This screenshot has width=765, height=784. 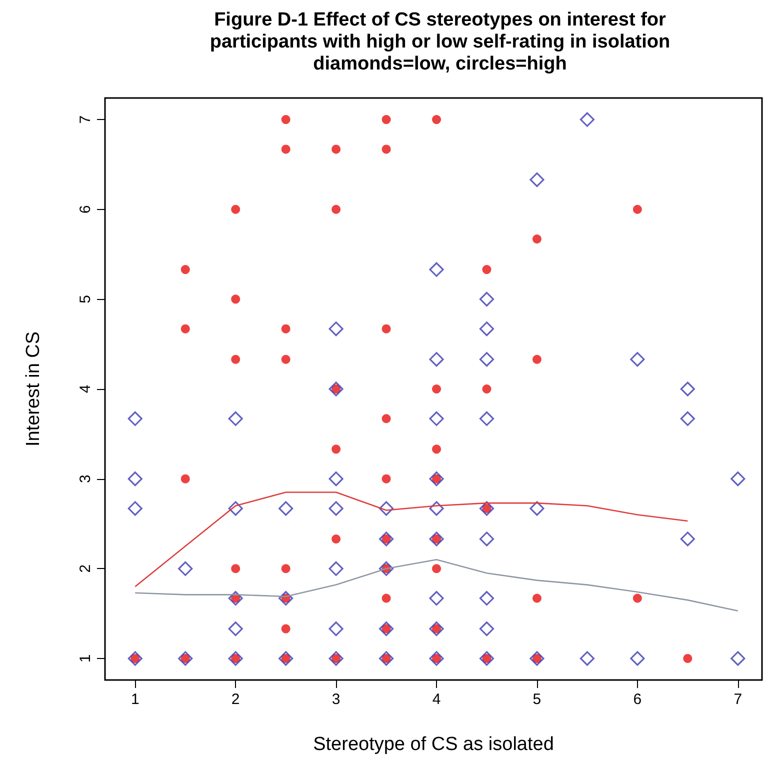 What do you see at coordinates (85, 209) in the screenshot?
I see `y-tick-label: 6` at bounding box center [85, 209].